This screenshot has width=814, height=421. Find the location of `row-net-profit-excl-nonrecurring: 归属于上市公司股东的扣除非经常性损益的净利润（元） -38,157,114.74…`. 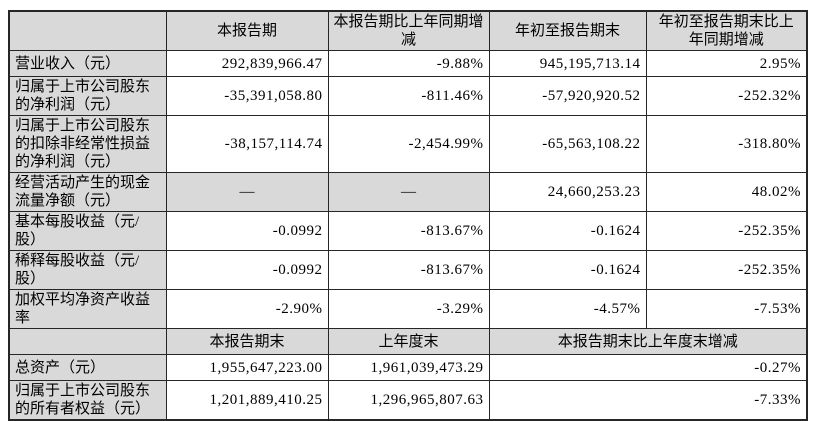

row-net-profit-excl-nonrecurring: 归属于上市公司股东的扣除非经常性损益的净利润（元） -38,157,114.74… is located at coordinates (408, 144).